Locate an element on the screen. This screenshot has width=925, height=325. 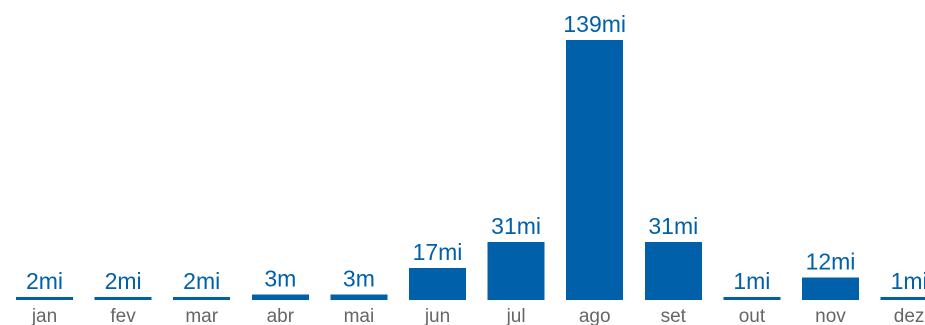
x-tick-out: out is located at coordinates (752, 315).